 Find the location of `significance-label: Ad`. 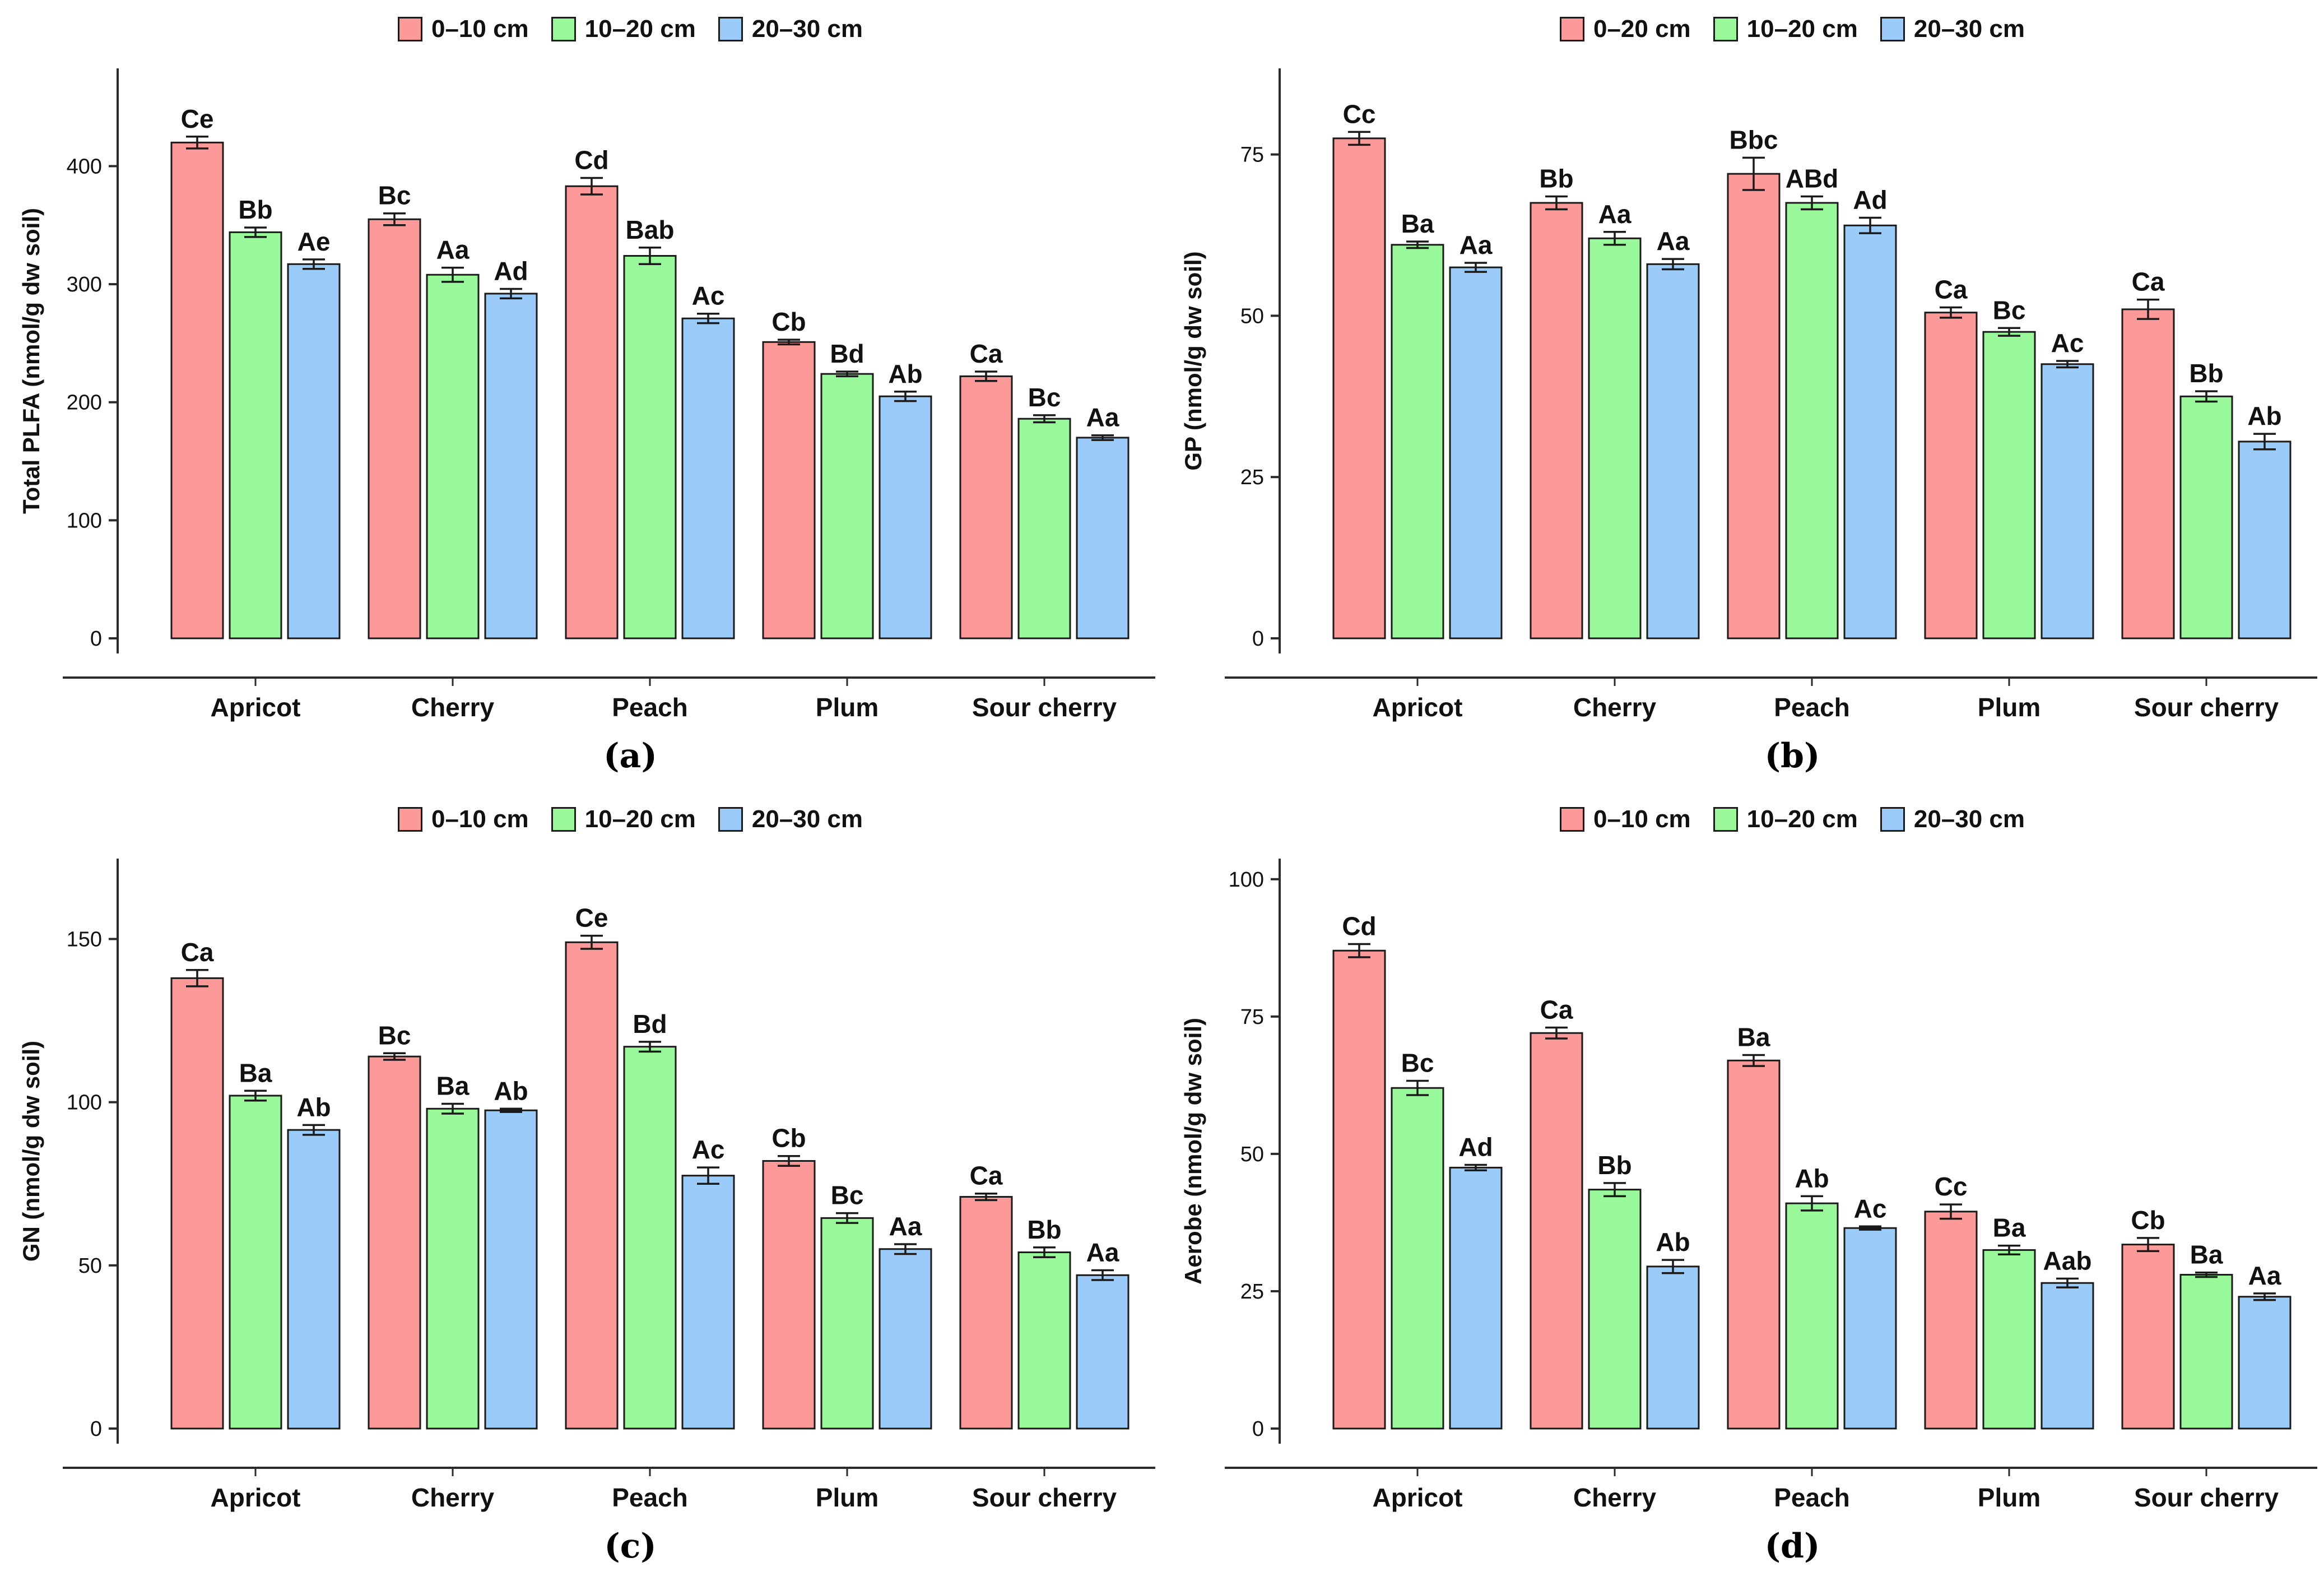

significance-label: Ad is located at coordinates (1475, 1148).